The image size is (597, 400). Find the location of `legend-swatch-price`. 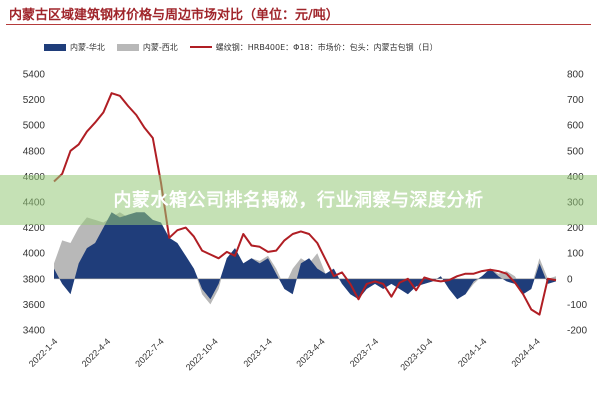

legend-swatch-price is located at coordinates (200, 47).